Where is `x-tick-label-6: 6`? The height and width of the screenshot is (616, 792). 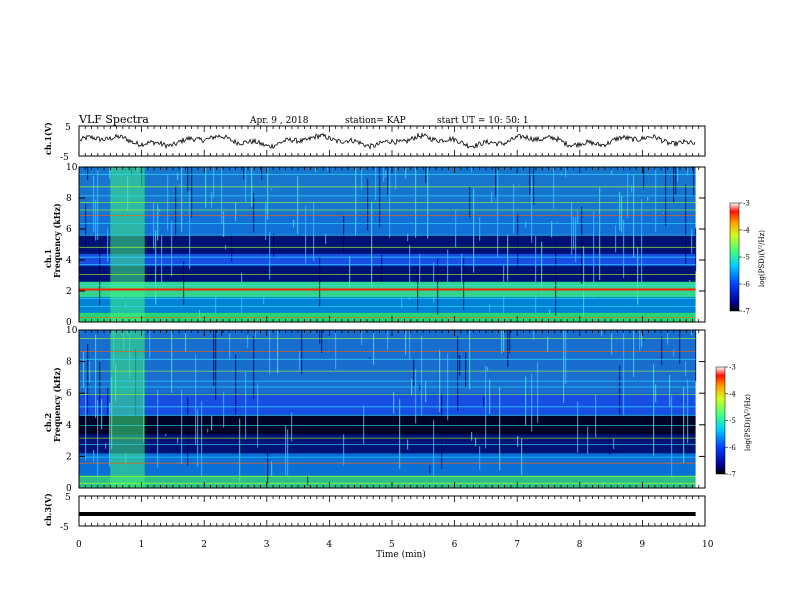 x-tick-label-6: 6 is located at coordinates (455, 545).